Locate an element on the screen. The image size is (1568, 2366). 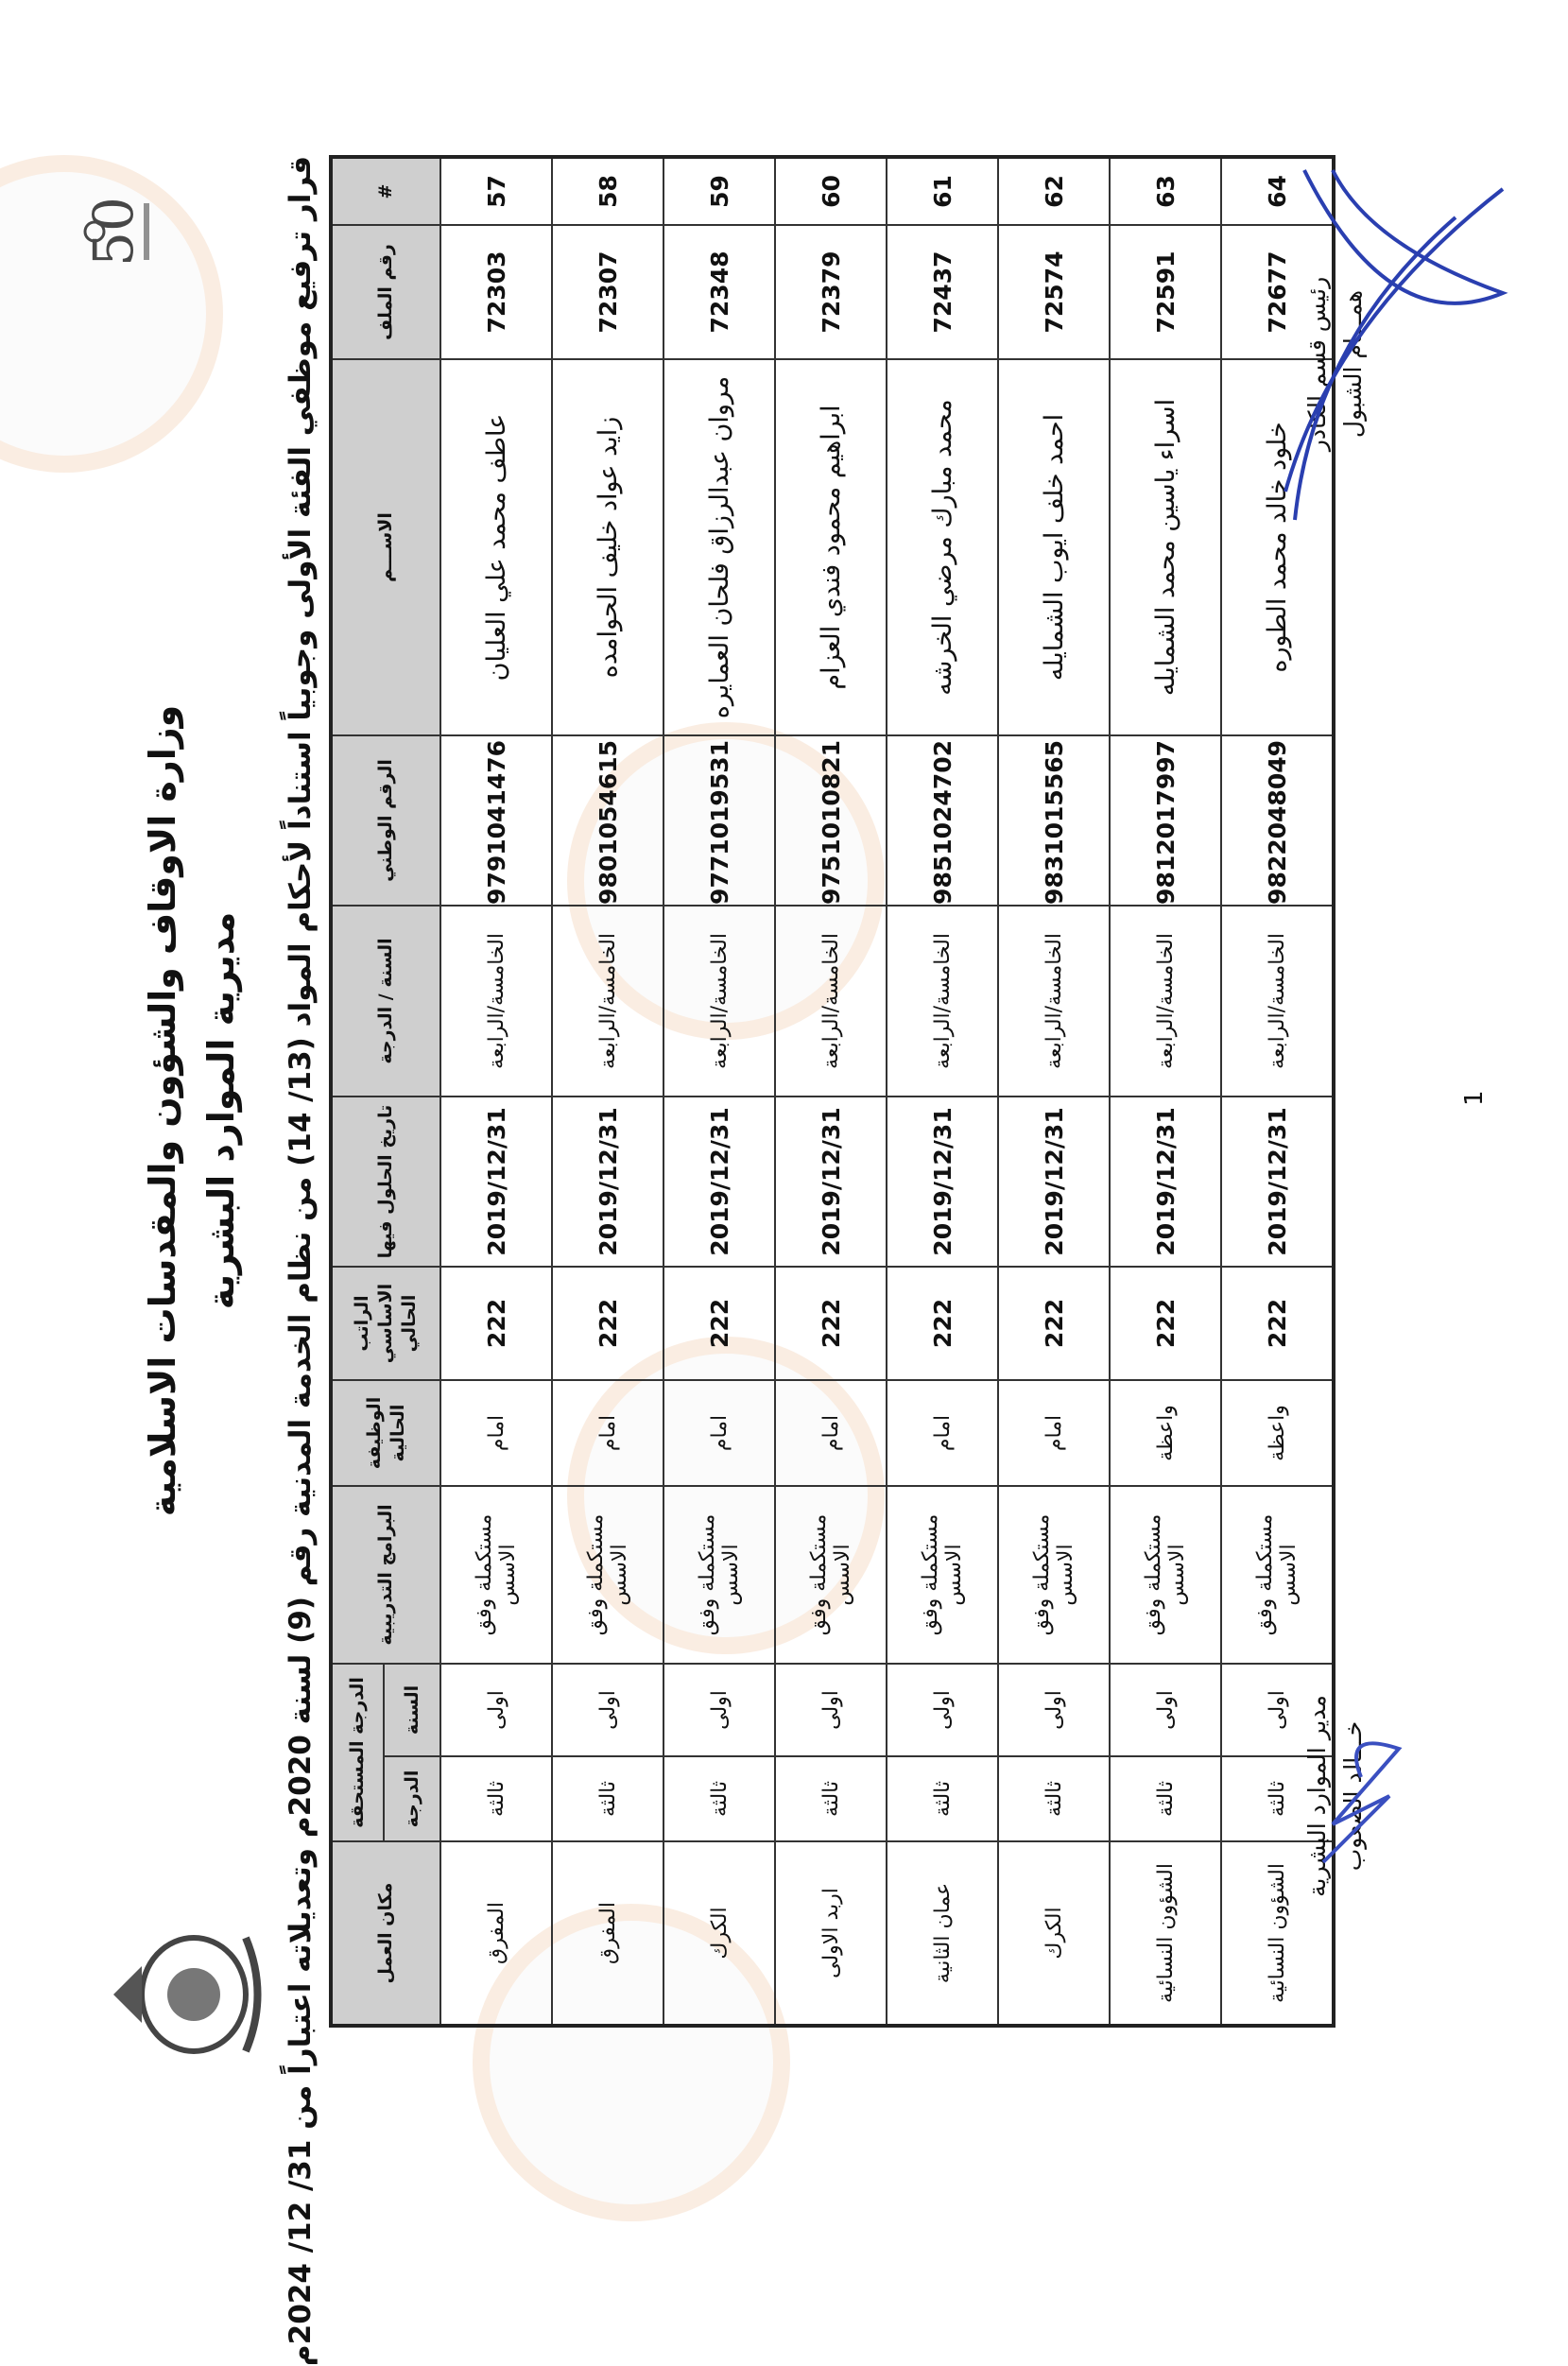
cell-workplace: الشؤون النسائية is located at coordinates (1165, 1933).